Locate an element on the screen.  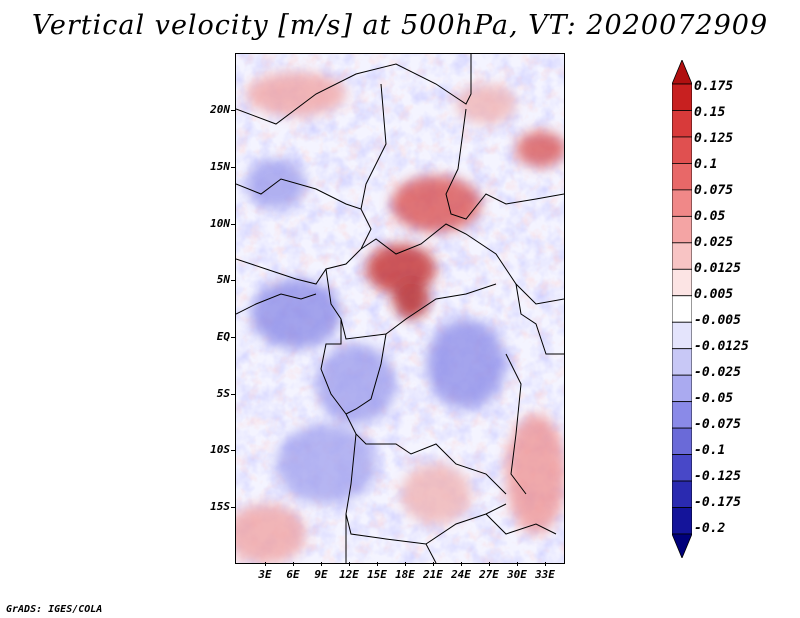
y-tick-label: 5N is located at coordinates (223, 279).